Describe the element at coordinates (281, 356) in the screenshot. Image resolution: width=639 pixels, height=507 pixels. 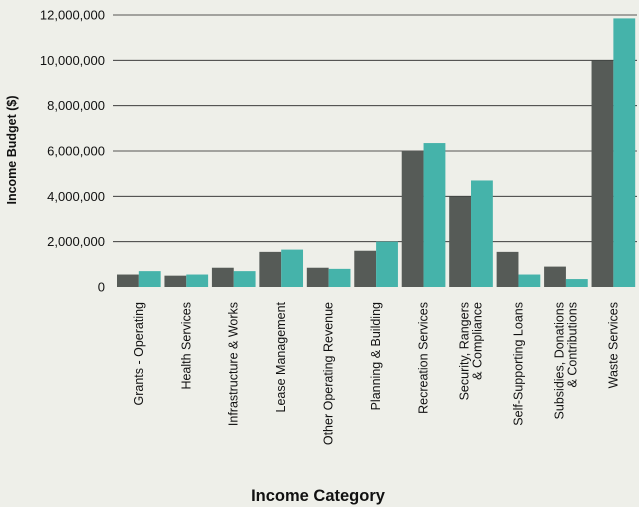
I see `x-tick-label: Lease Management` at that location.